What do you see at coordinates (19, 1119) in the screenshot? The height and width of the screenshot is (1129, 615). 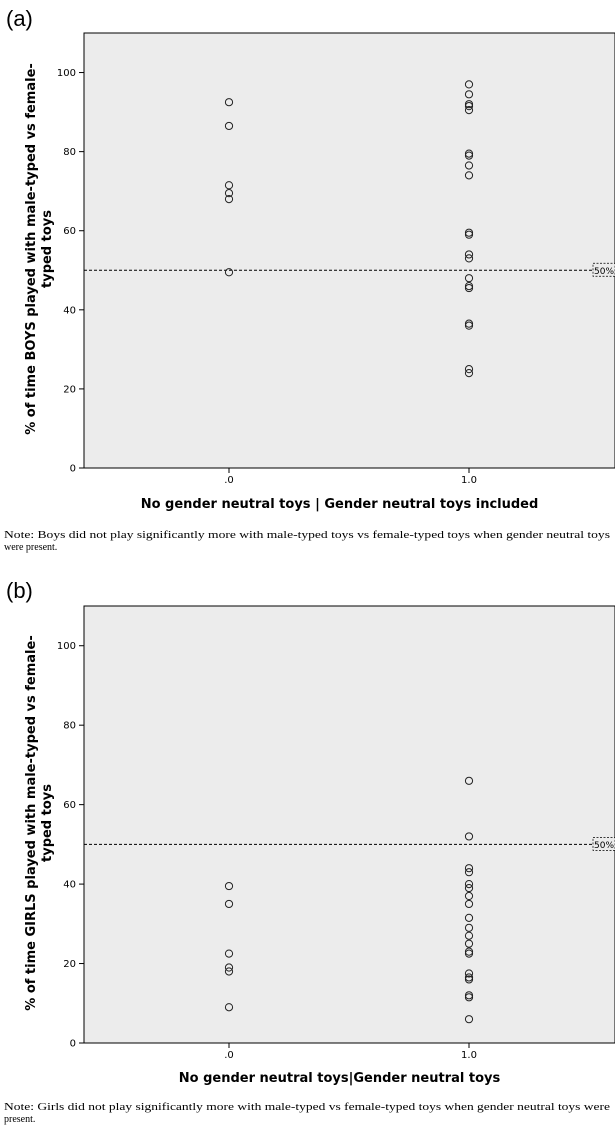 I see `figure-note-line: present.` at bounding box center [19, 1119].